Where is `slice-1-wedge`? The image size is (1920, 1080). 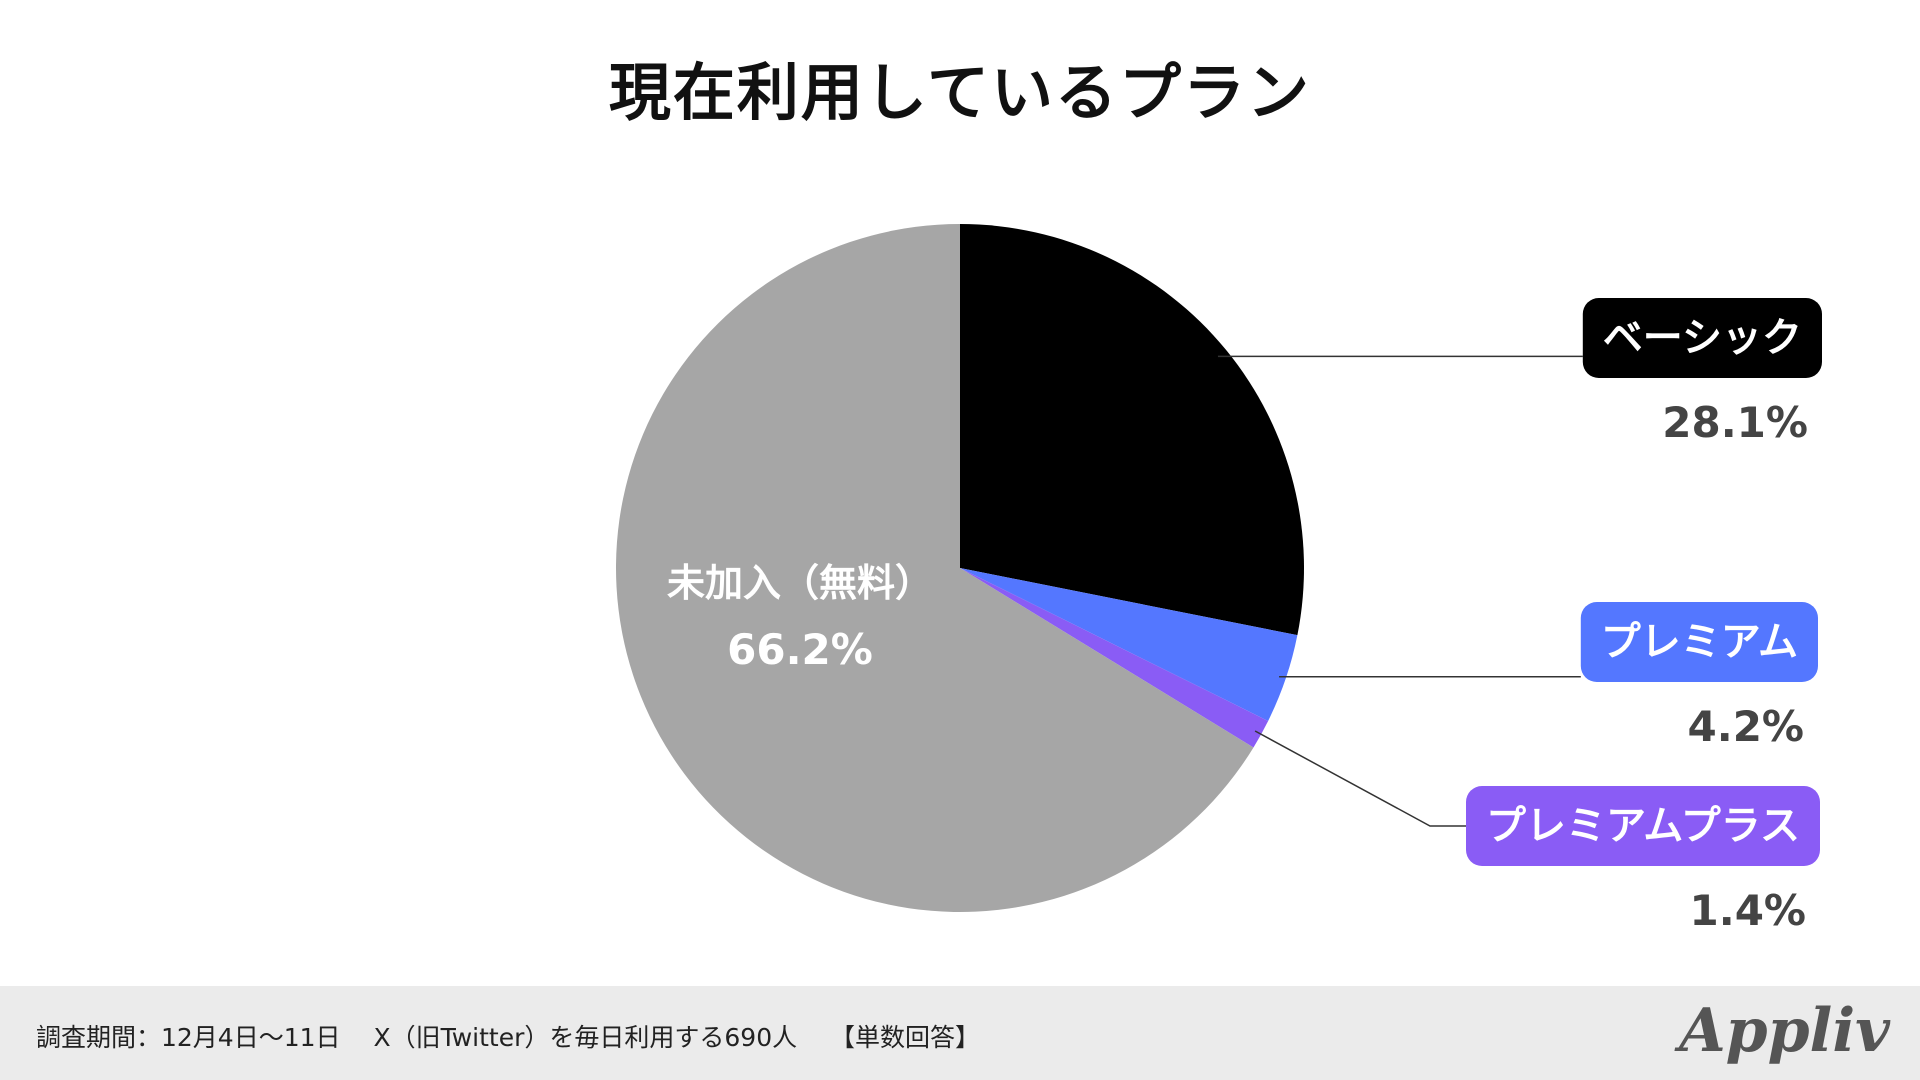 slice-1-wedge is located at coordinates (1132, 430).